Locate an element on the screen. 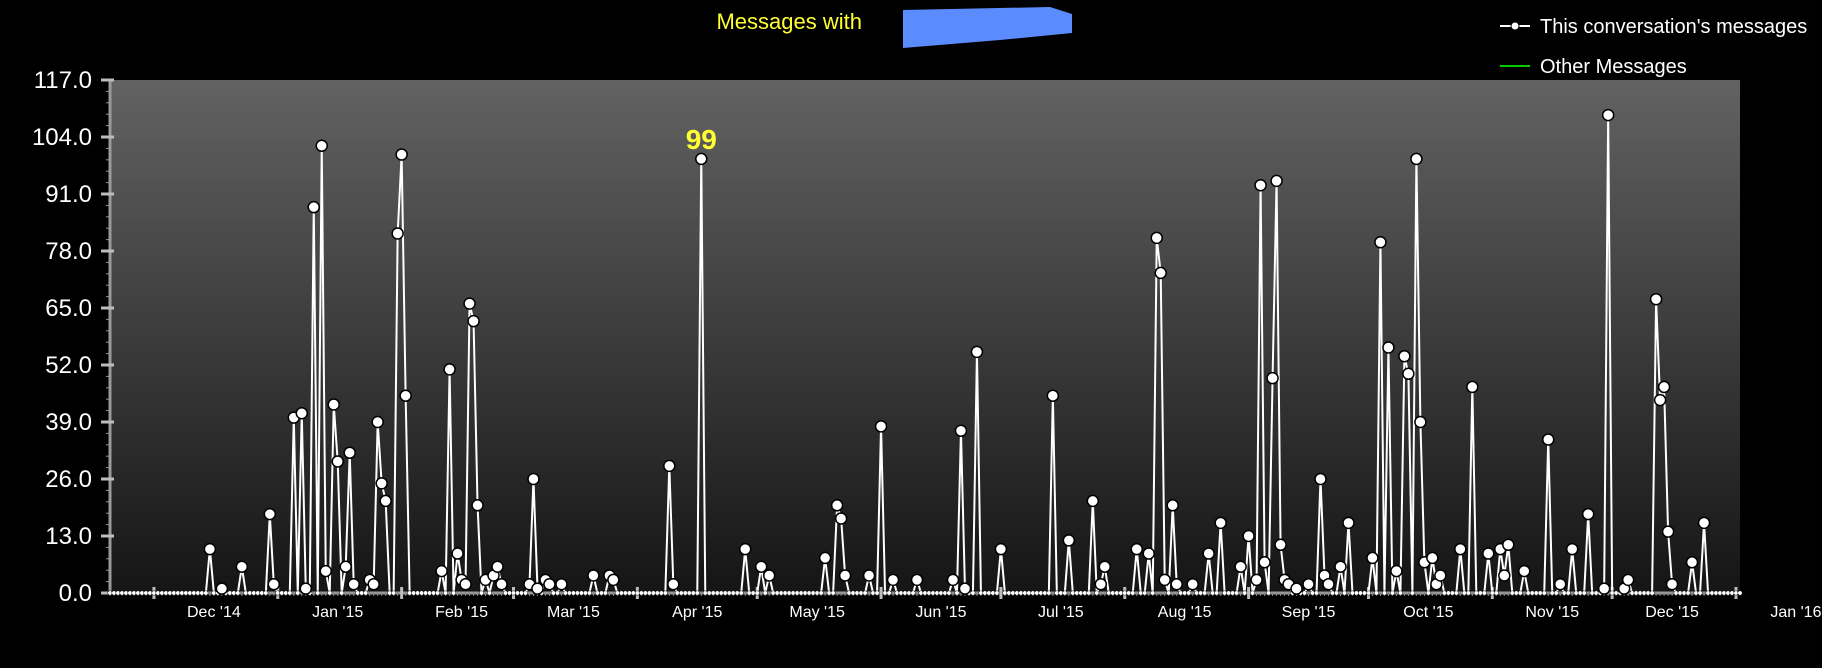  x-tick-label: Jan '16 is located at coordinates (1795, 612).